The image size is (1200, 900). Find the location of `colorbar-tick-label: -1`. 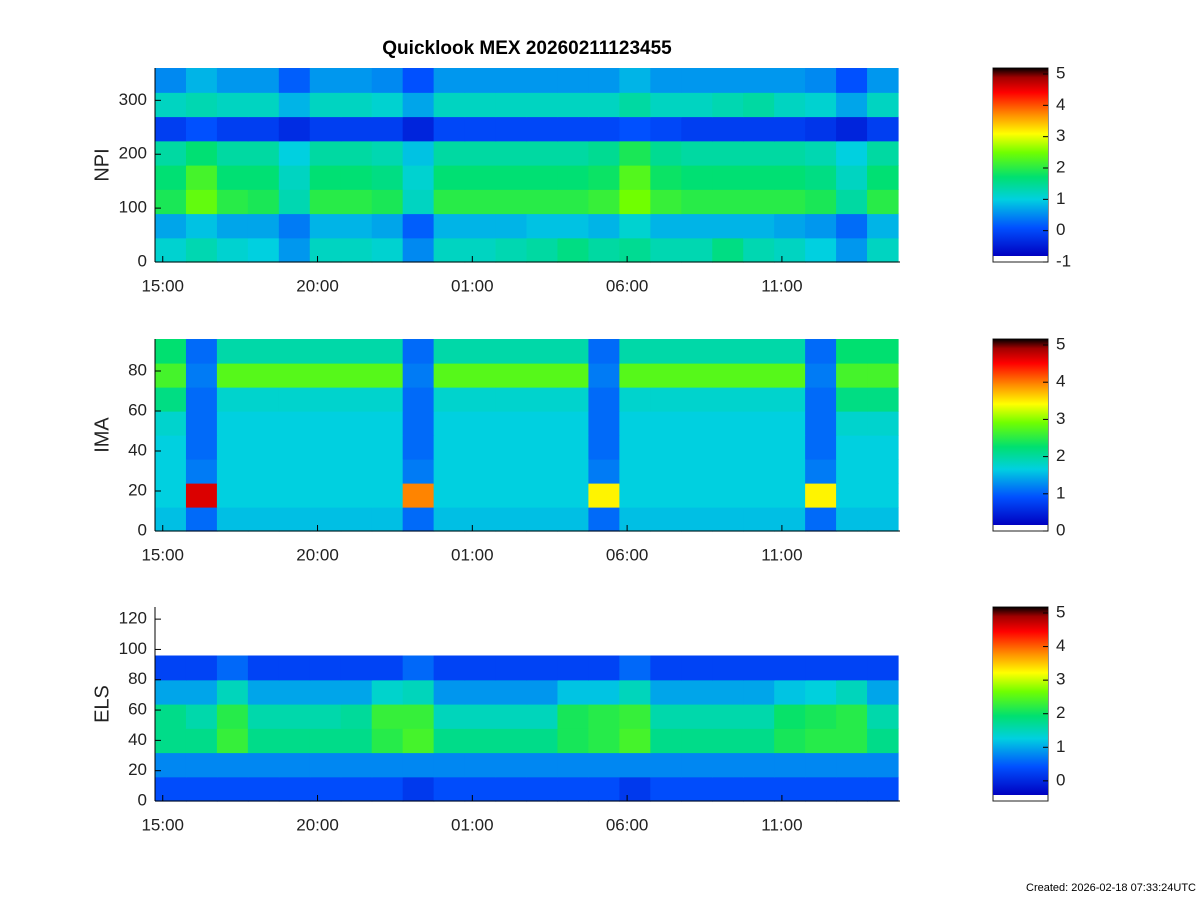

colorbar-tick-label: -1 is located at coordinates (1063, 260).